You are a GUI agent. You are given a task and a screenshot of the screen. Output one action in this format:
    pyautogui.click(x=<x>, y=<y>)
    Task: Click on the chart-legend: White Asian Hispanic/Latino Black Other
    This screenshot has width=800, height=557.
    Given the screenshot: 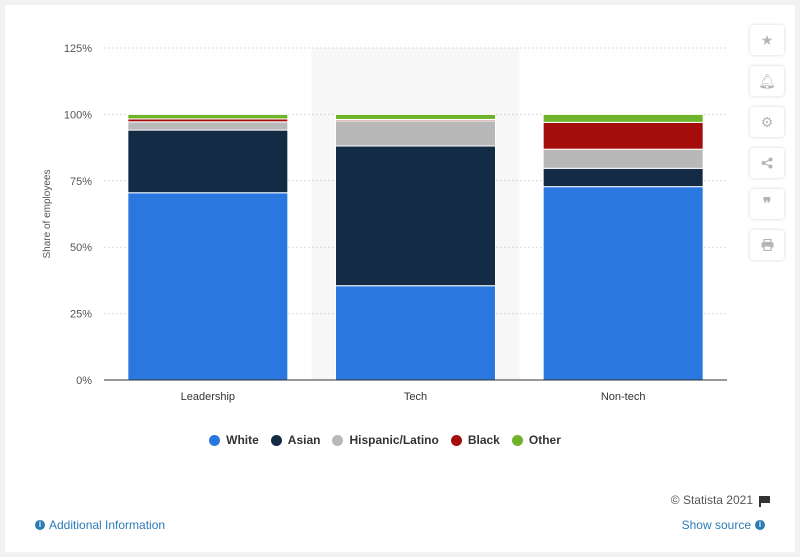 What is the action you would take?
    pyautogui.click(x=385, y=440)
    